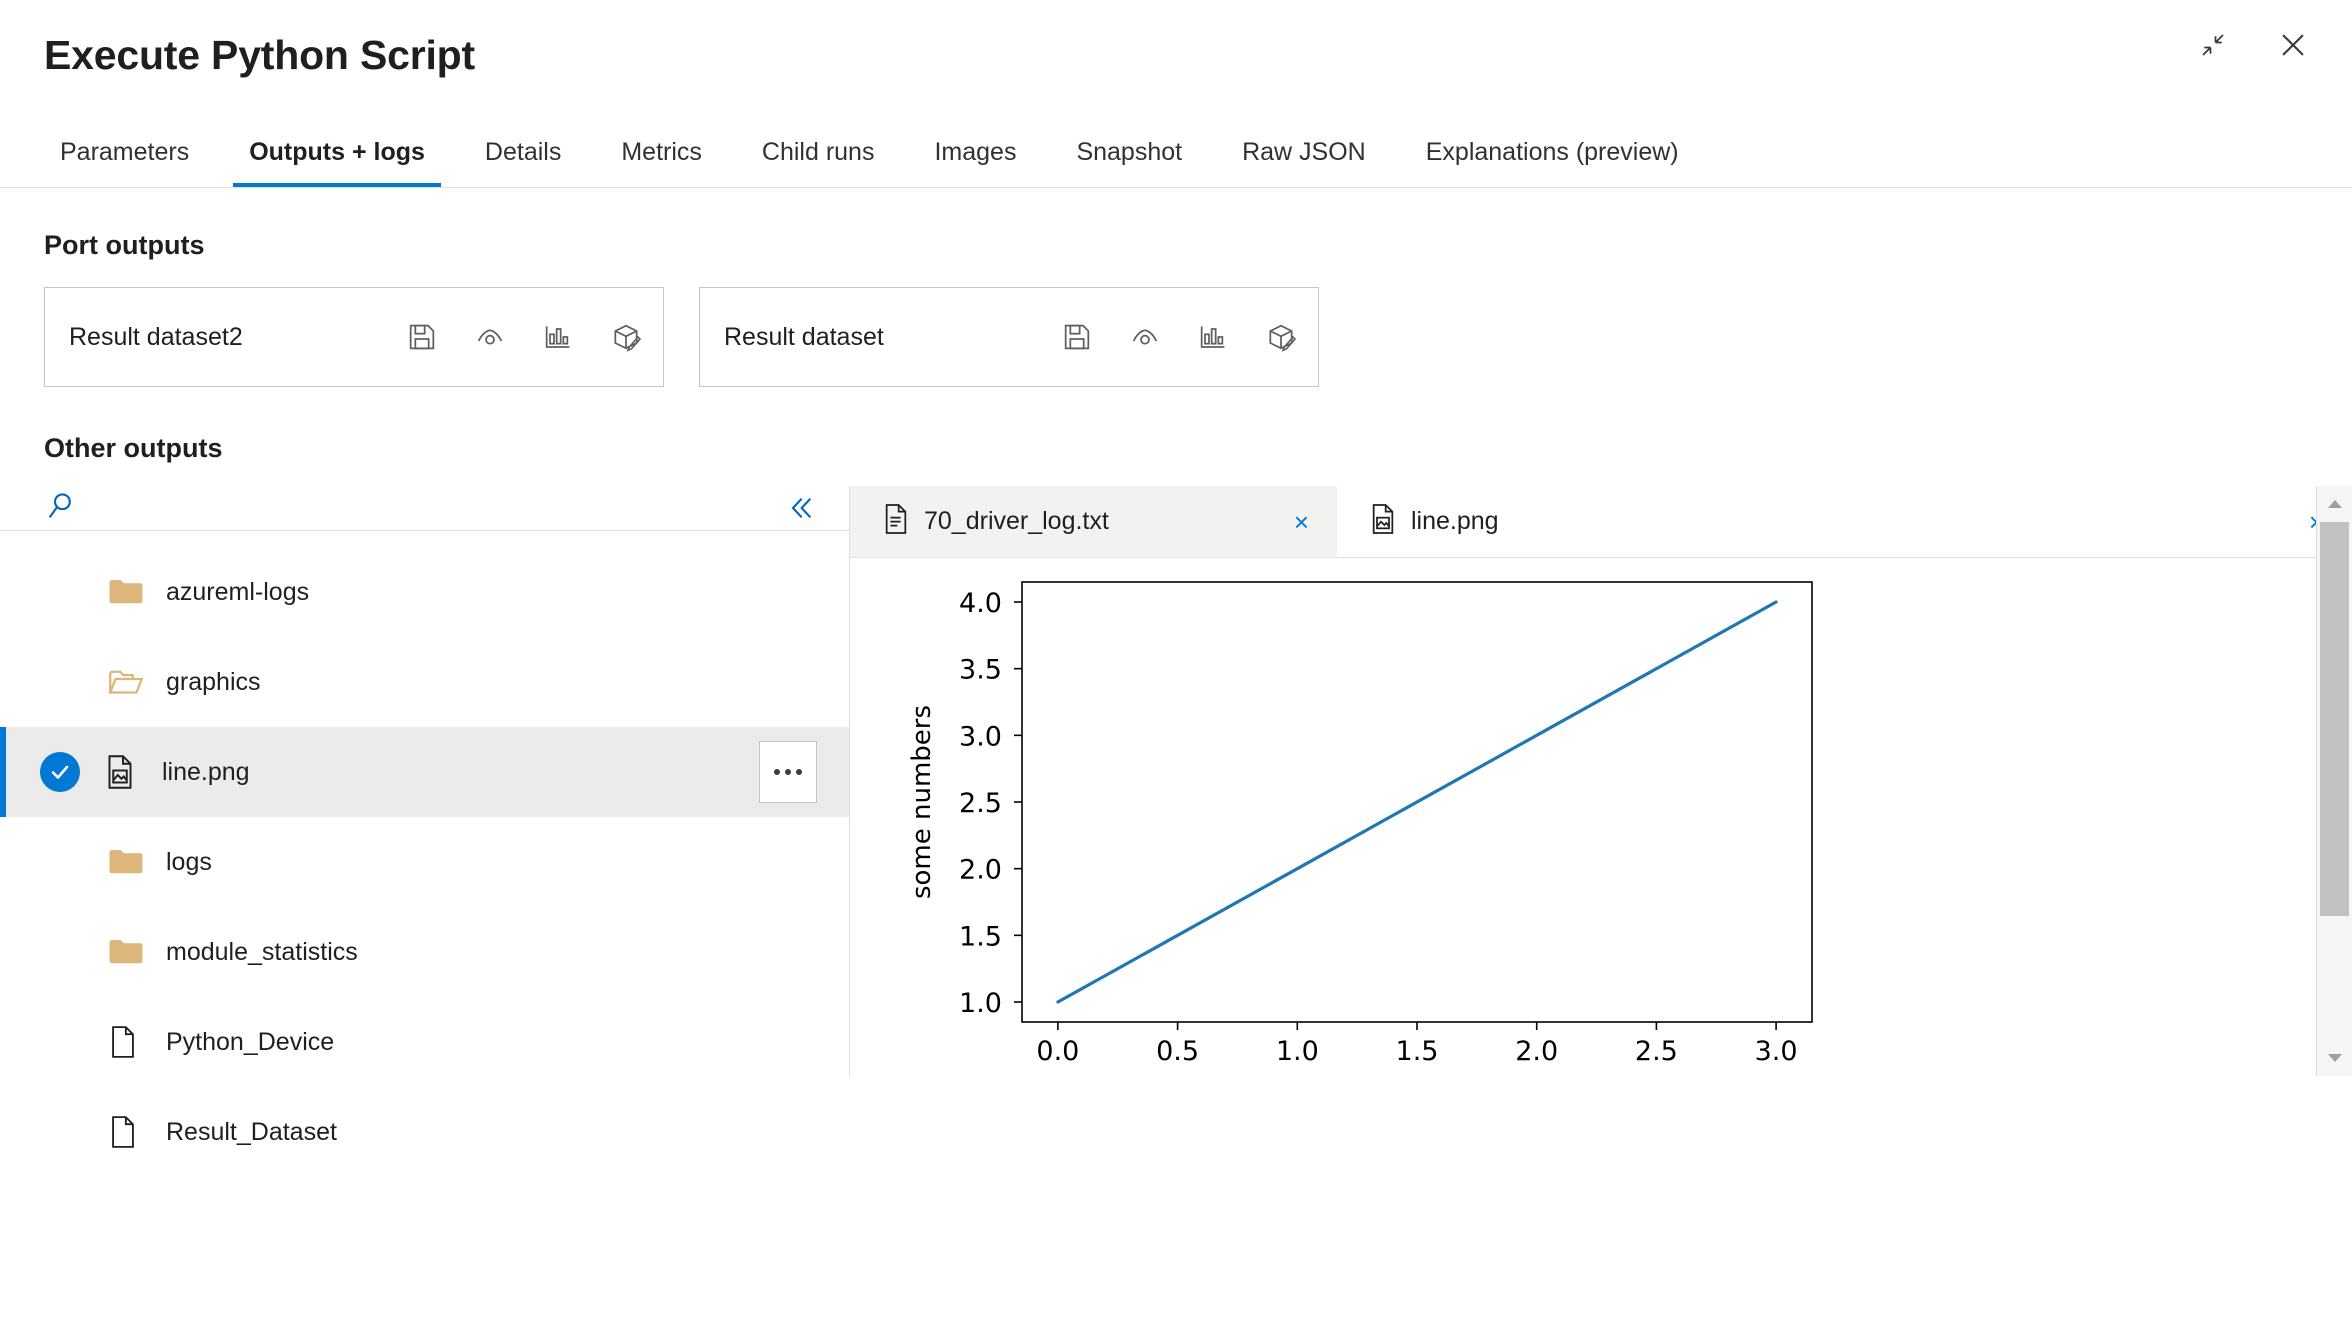 The image size is (2352, 1324). What do you see at coordinates (980, 670) in the screenshot?
I see `svg-text: 3.5` at bounding box center [980, 670].